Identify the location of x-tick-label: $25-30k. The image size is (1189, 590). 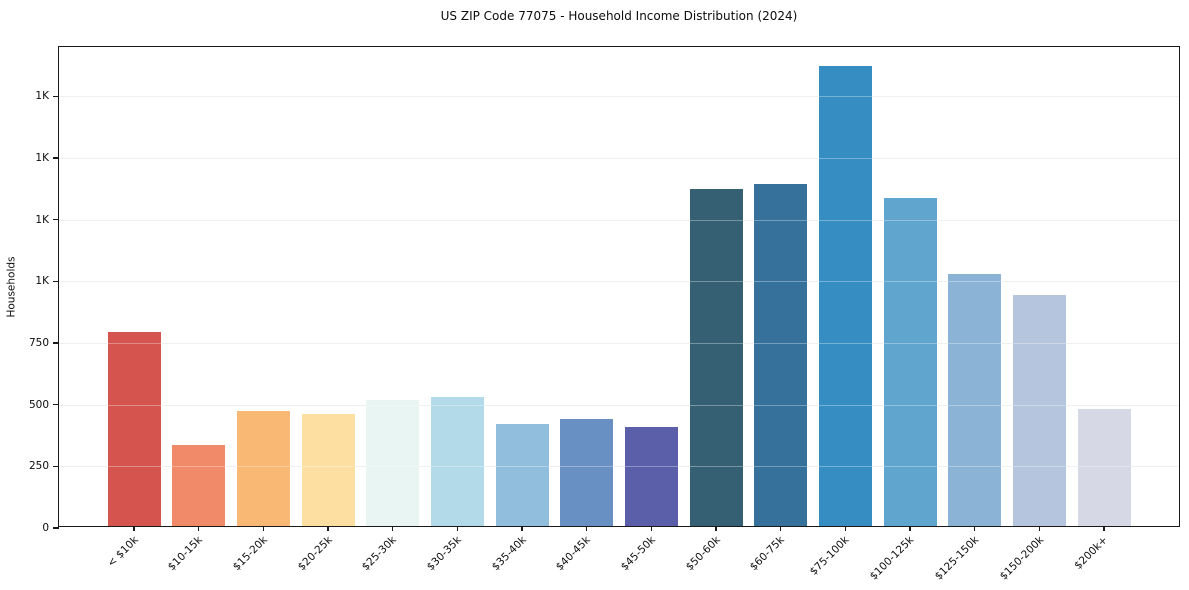
(380, 554).